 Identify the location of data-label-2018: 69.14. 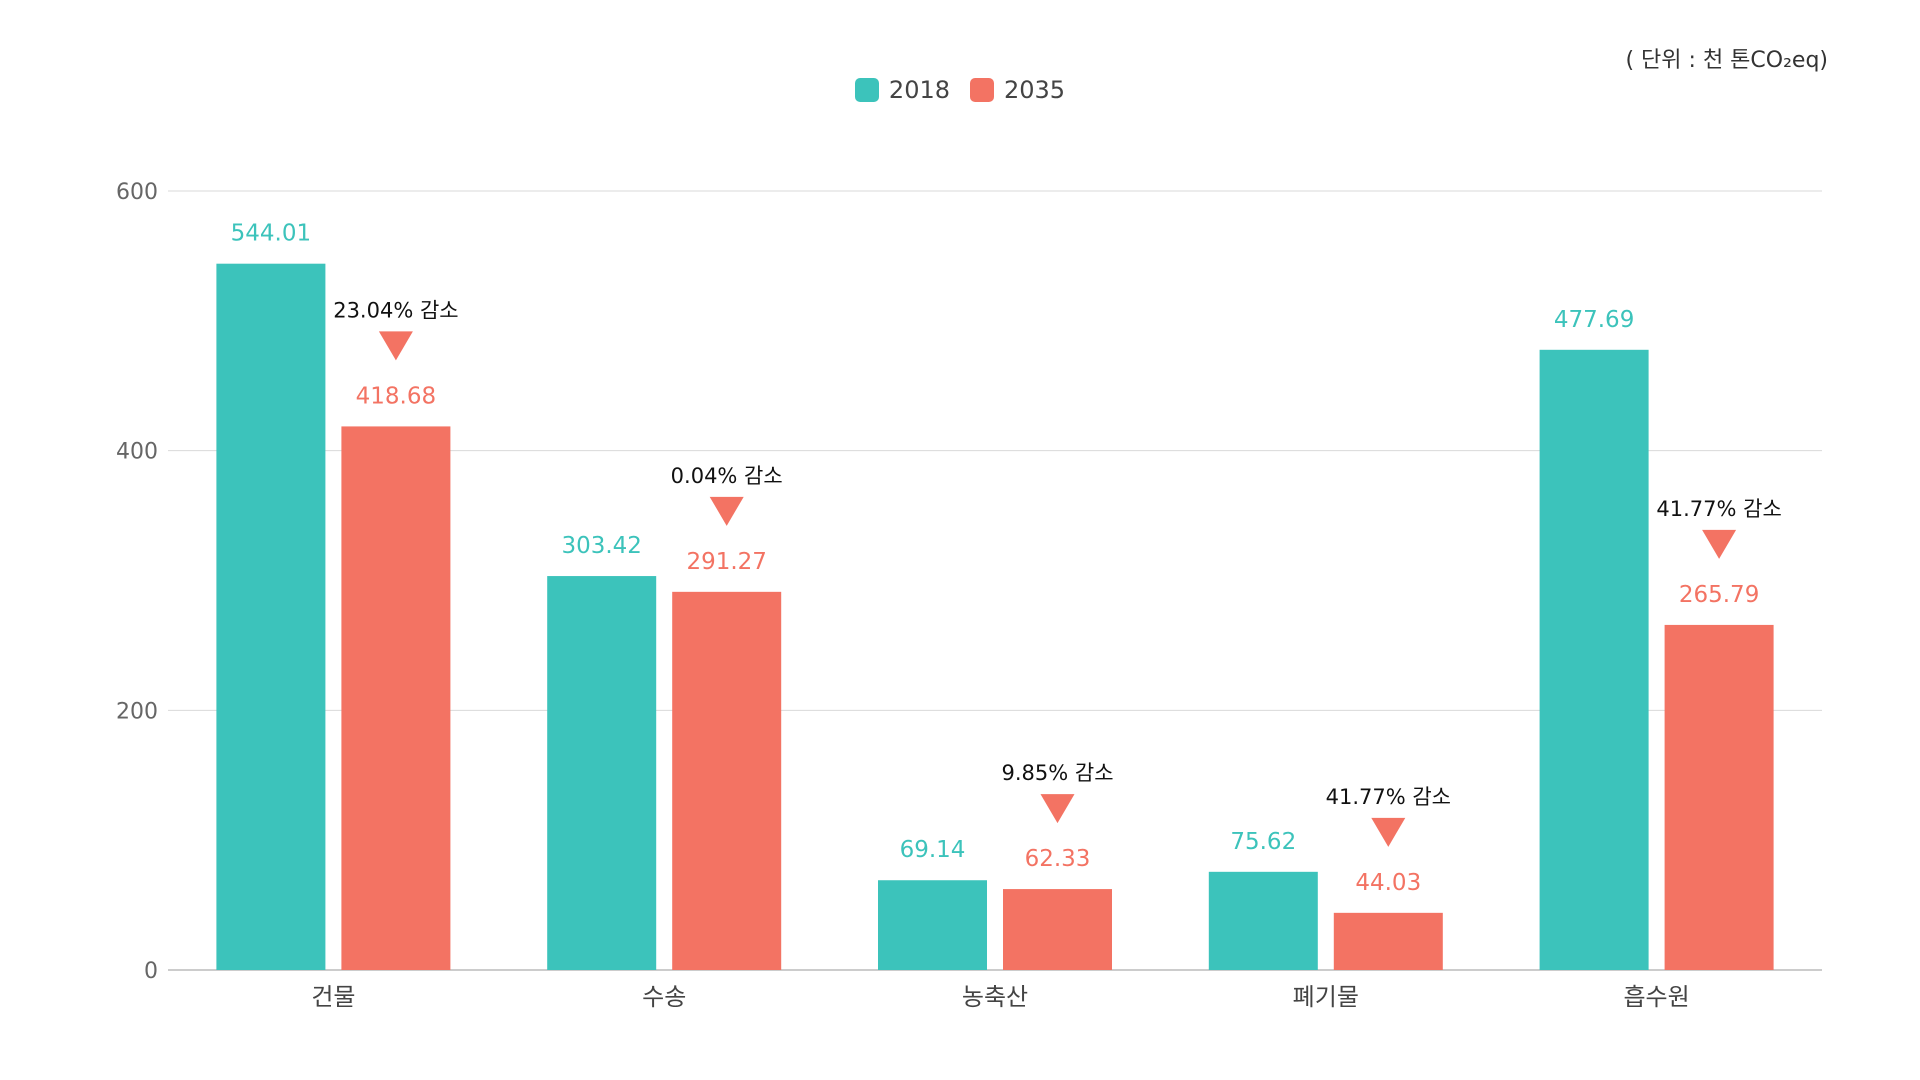
(933, 850).